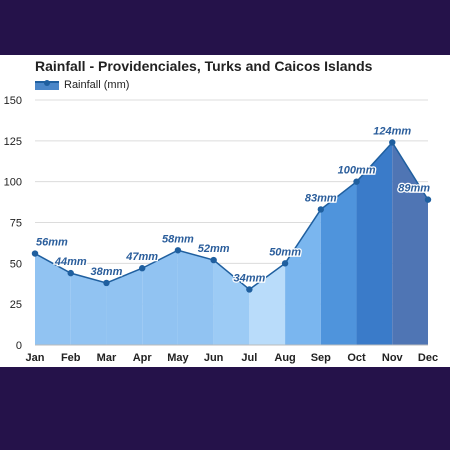  What do you see at coordinates (285, 263) in the screenshot?
I see `data-point-aug` at bounding box center [285, 263].